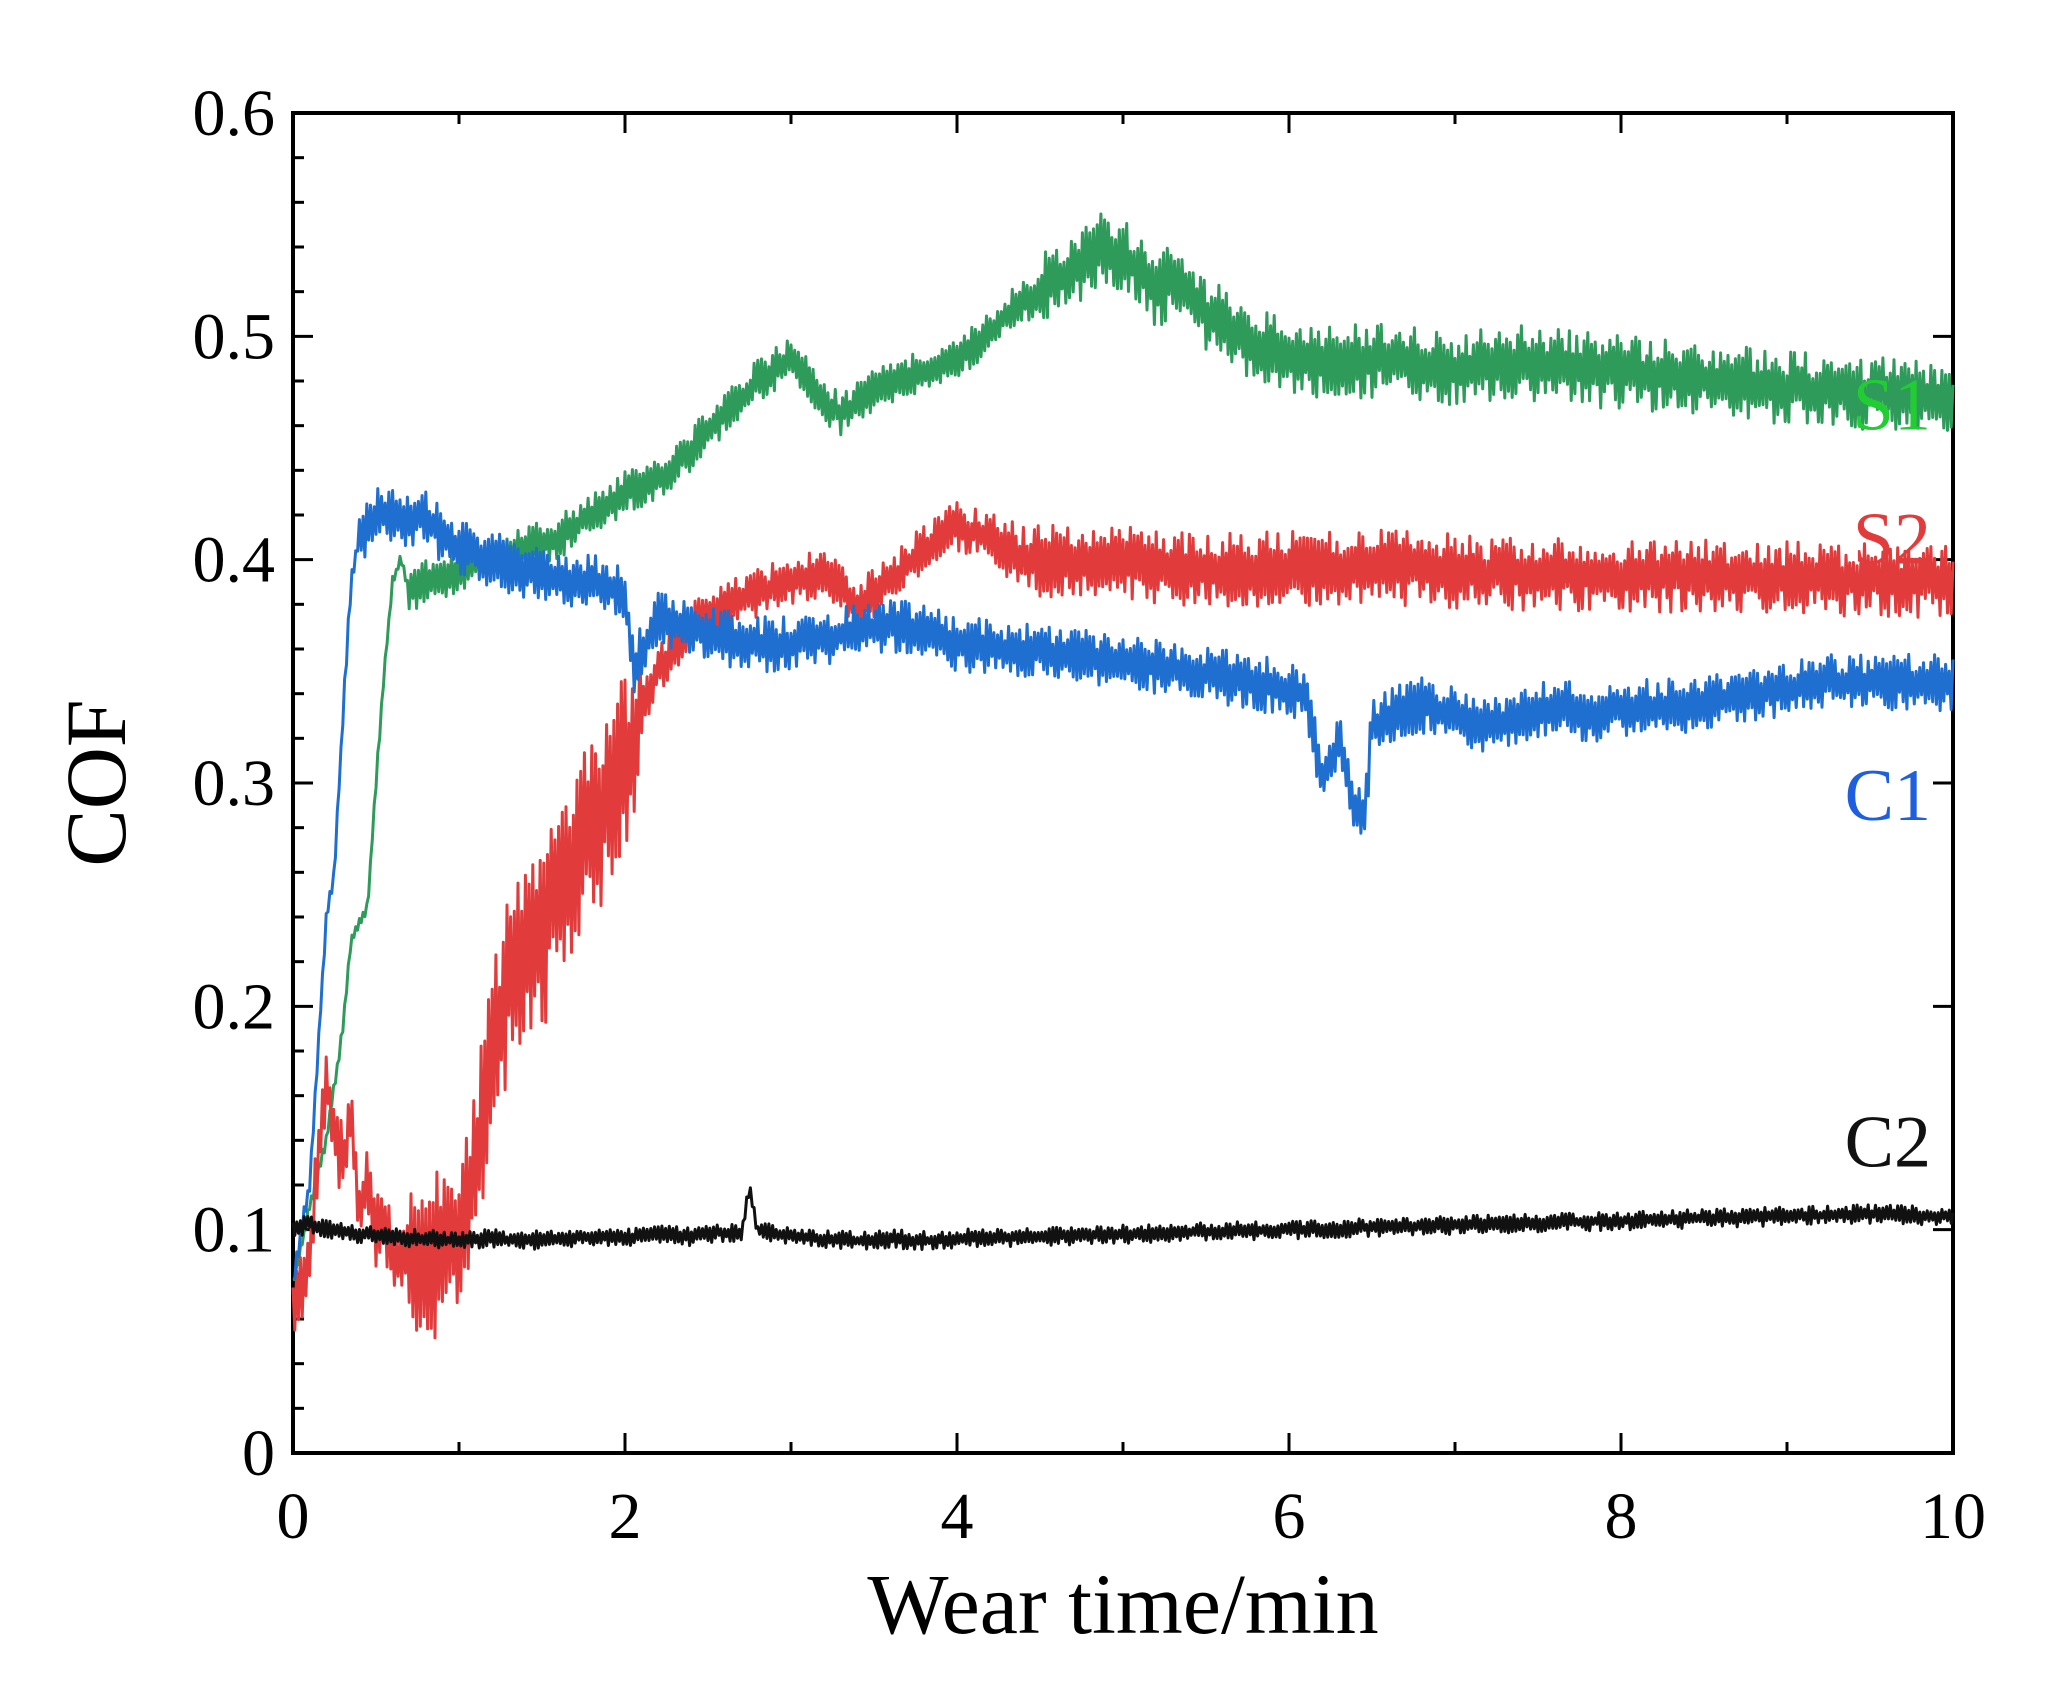 Image resolution: width=2047 pixels, height=1700 pixels. Describe the element at coordinates (1289, 1516) in the screenshot. I see `x-tick-label: 6` at that location.